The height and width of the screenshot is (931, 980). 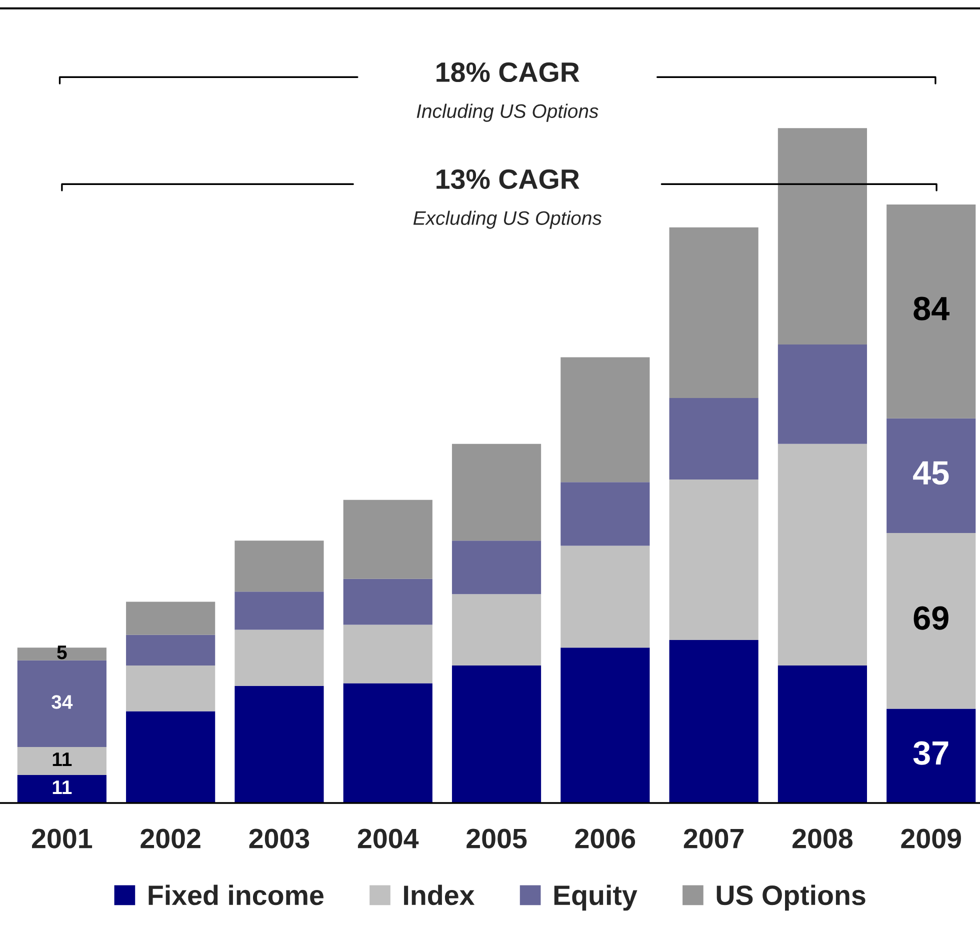 What do you see at coordinates (931, 473) in the screenshot?
I see `data-label: 45` at bounding box center [931, 473].